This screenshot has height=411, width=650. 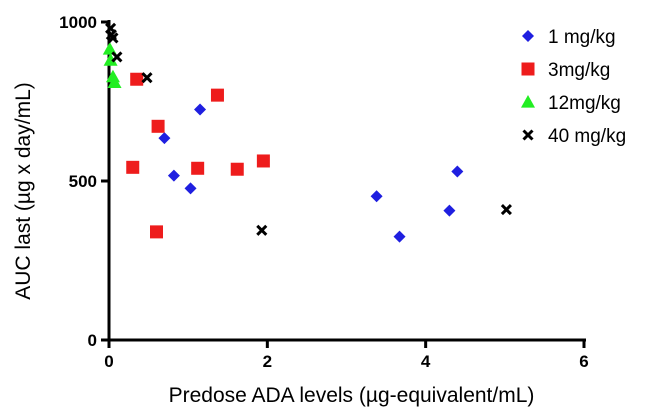 What do you see at coordinates (582, 37) in the screenshot?
I see `legend-label: 1 mg/kg` at bounding box center [582, 37].